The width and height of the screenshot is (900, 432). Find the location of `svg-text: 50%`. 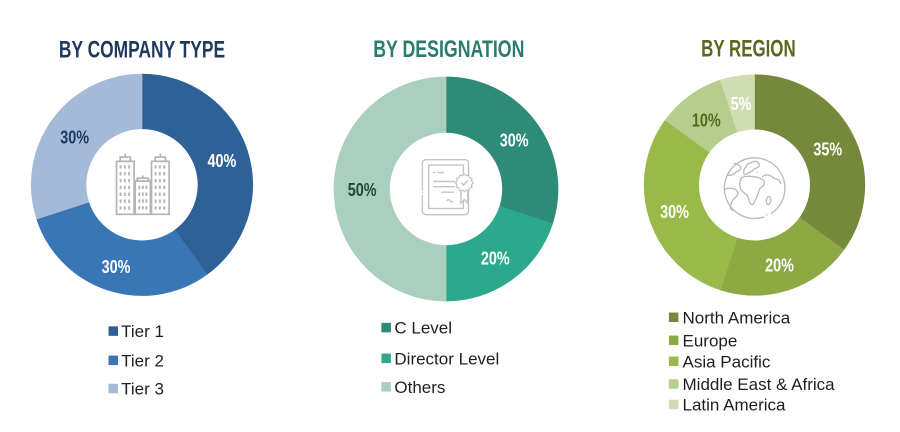

svg-text: 50% is located at coordinates (362, 189).